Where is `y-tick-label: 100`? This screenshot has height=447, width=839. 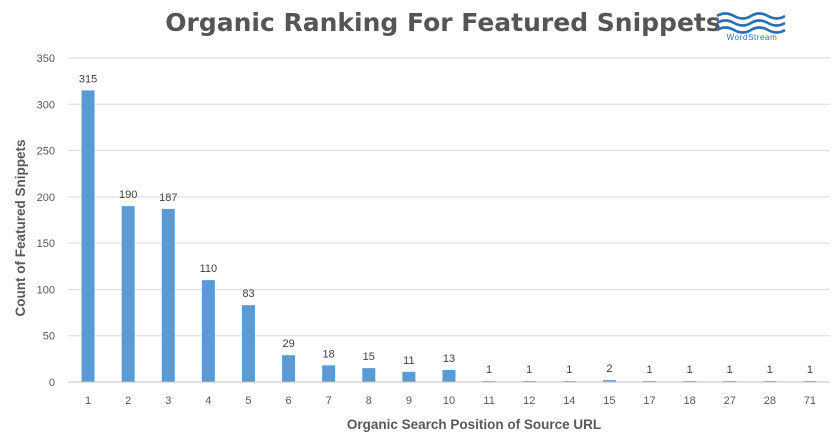
y-tick-label: 100 is located at coordinates (46, 290).